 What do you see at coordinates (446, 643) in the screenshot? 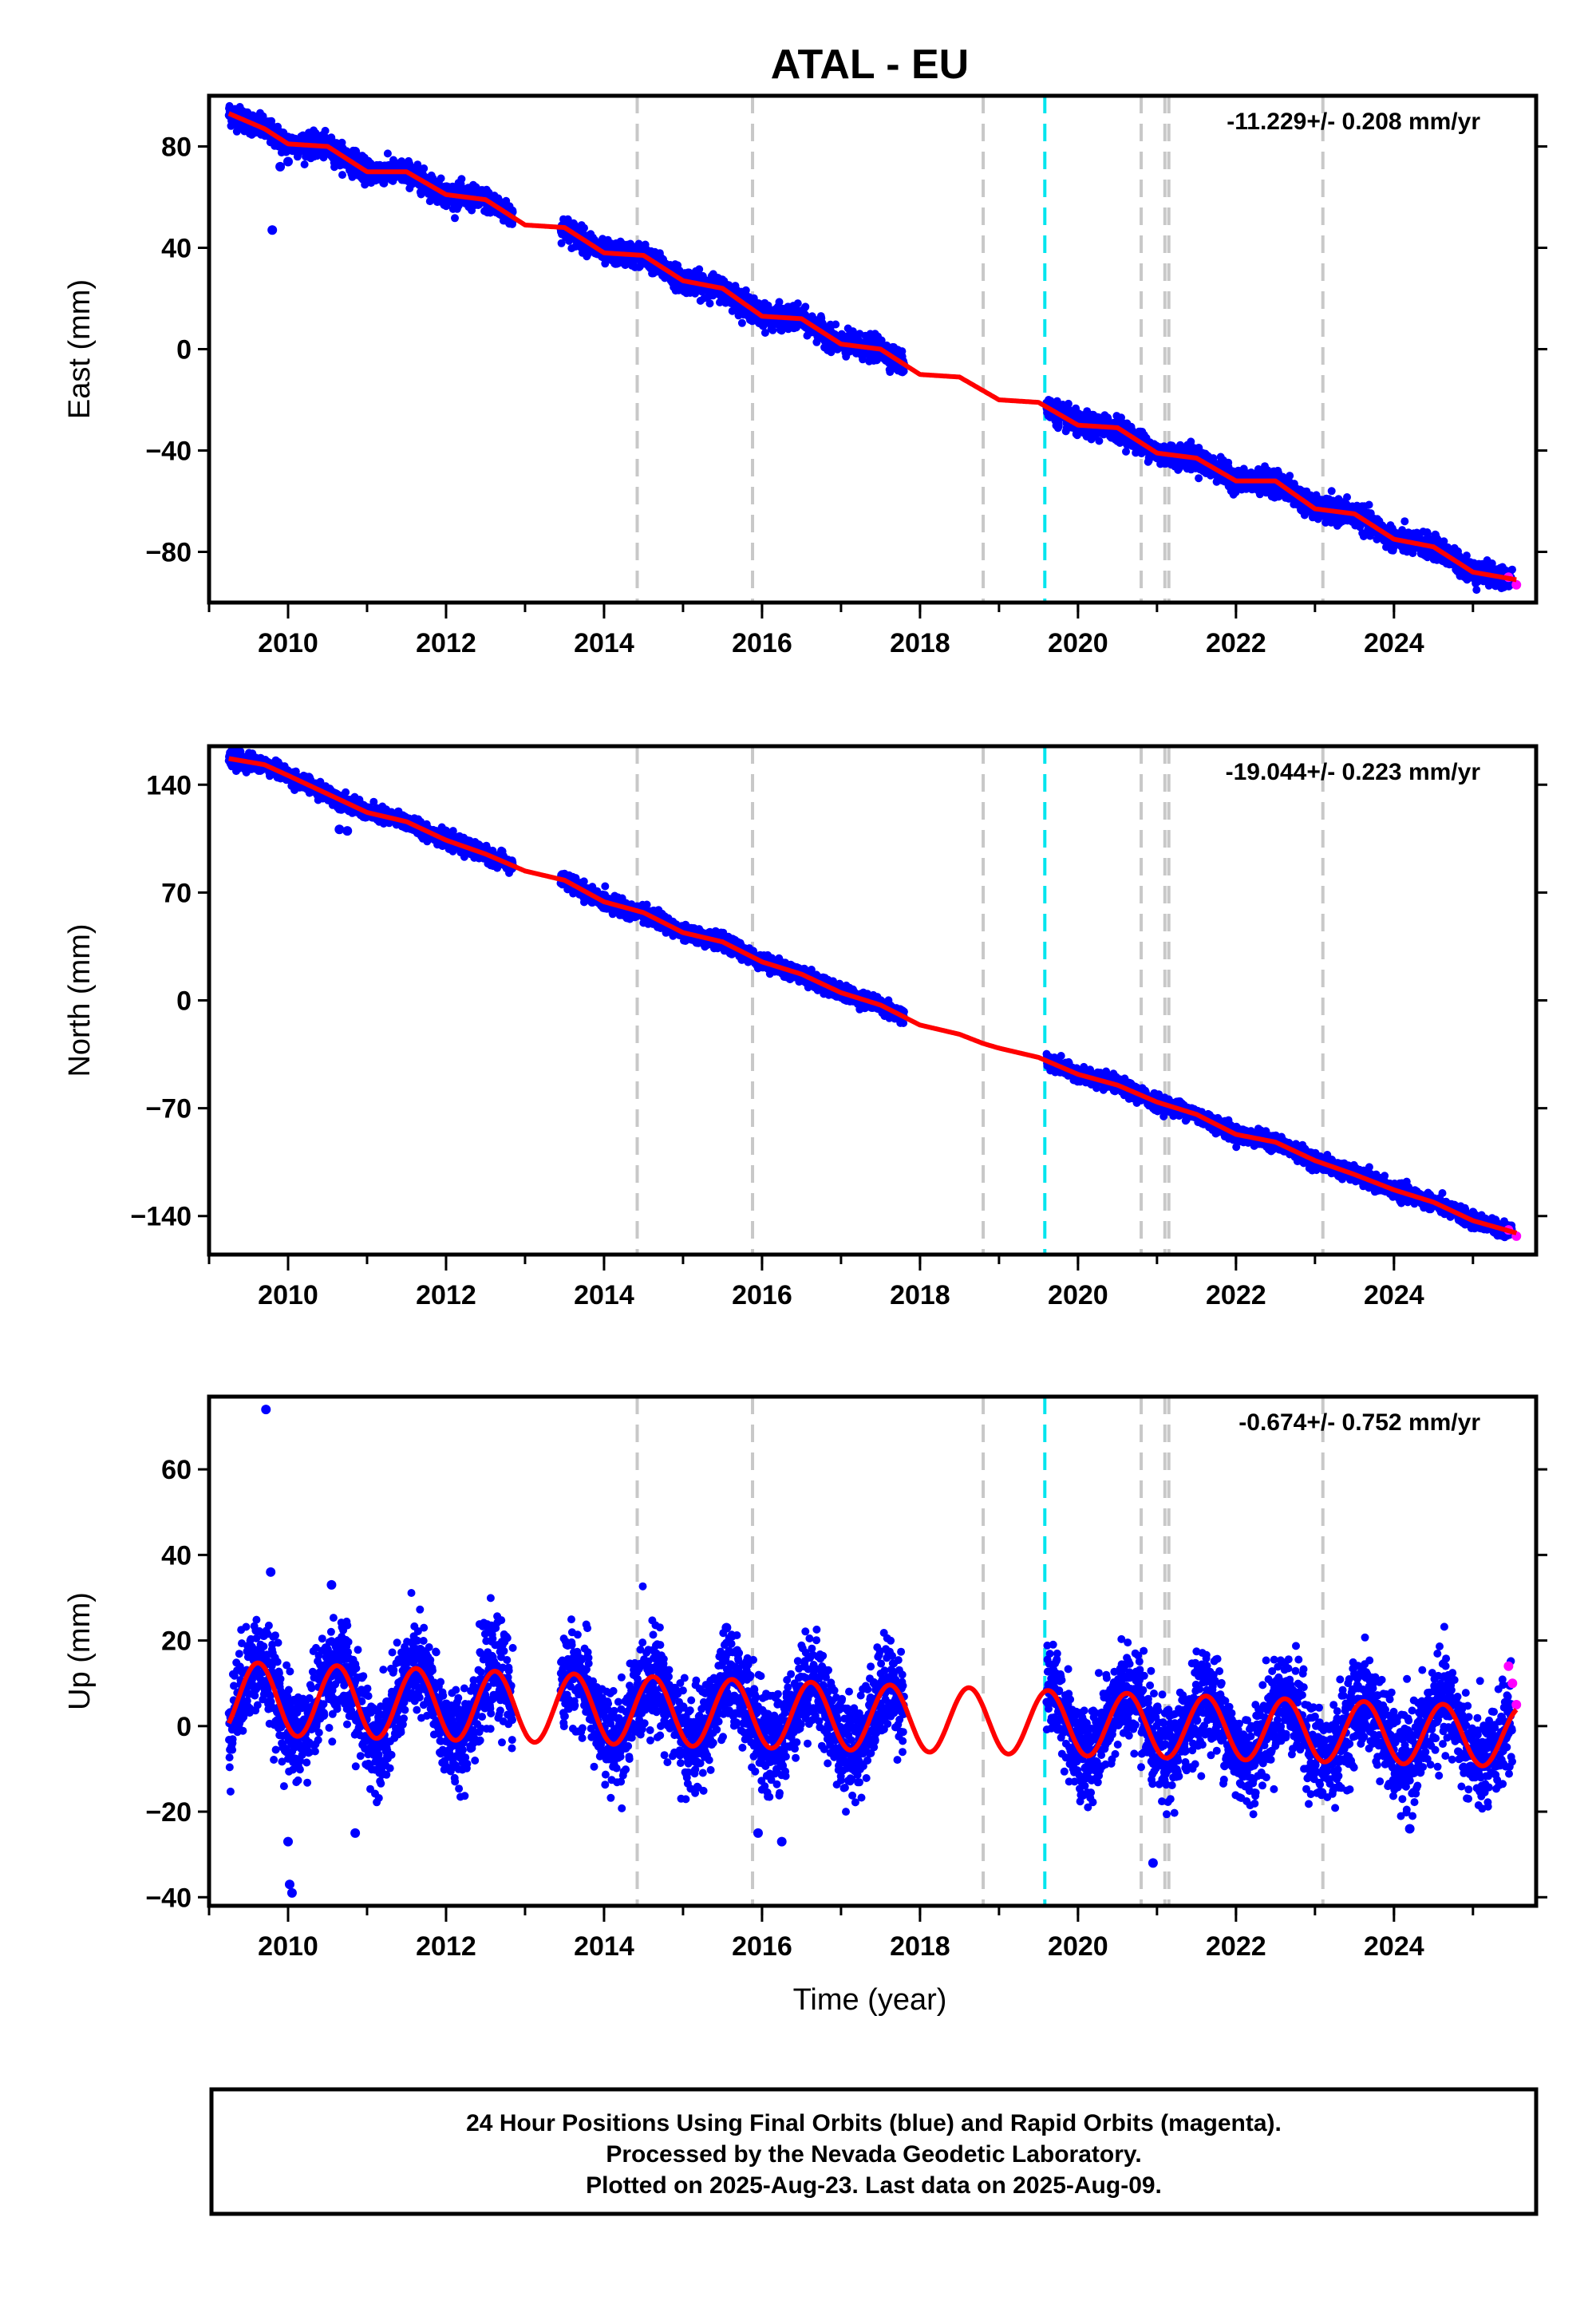
I see `east-x-tick-label-1: 2012` at bounding box center [446, 643].